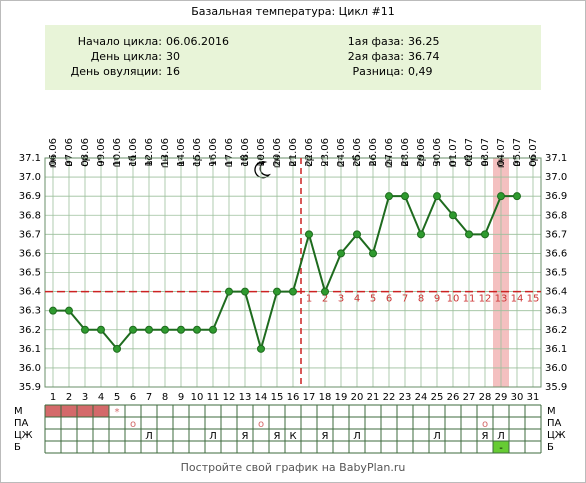 The width and height of the screenshot is (586, 483). What do you see at coordinates (389, 299) in the screenshot?
I see `luteal-day-label: 6` at bounding box center [389, 299].